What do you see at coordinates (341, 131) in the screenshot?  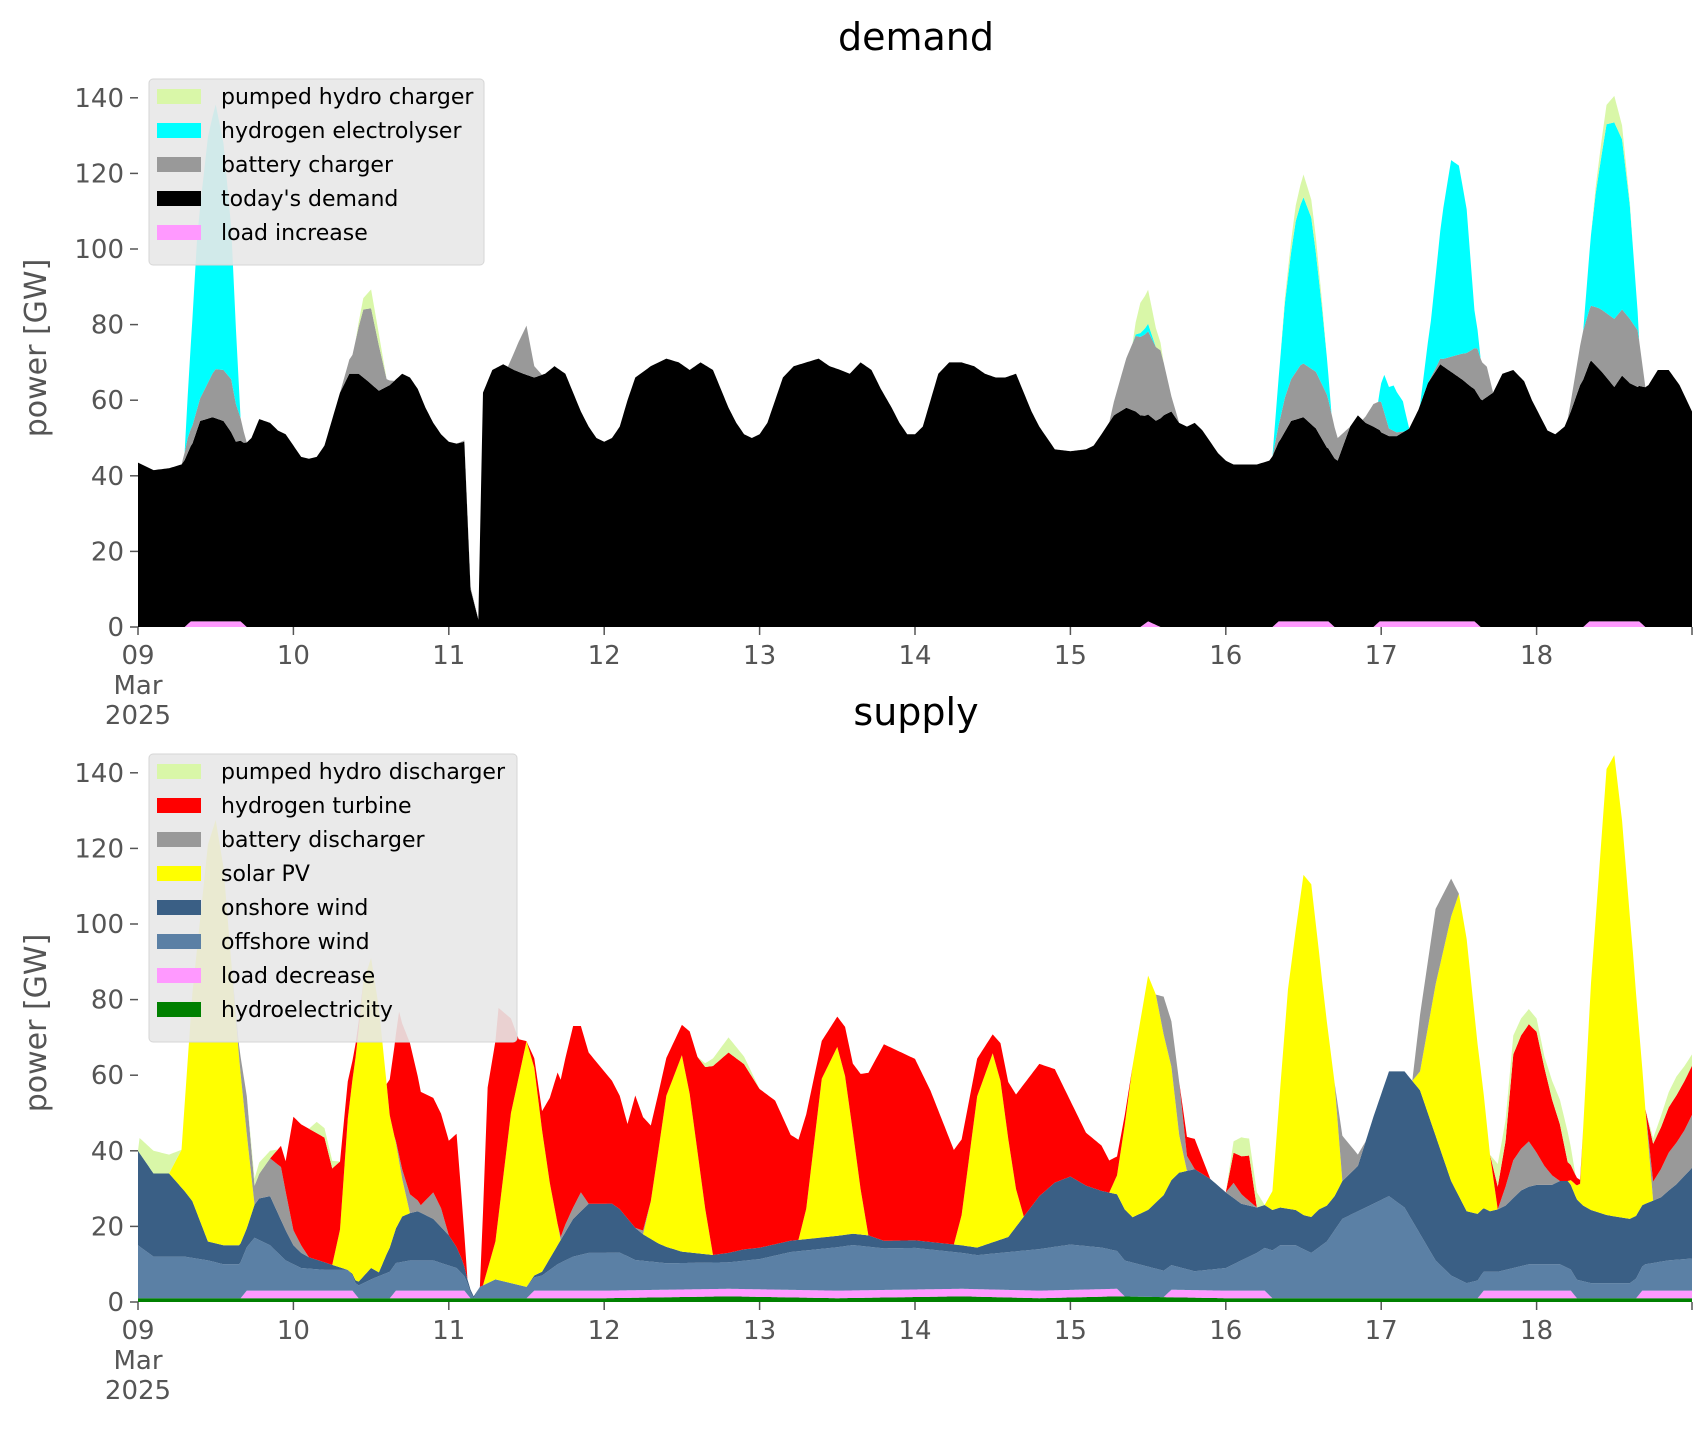 I see `hydrogen-electrolyser-legend-label: hydrogen electrolyser` at bounding box center [341, 131].